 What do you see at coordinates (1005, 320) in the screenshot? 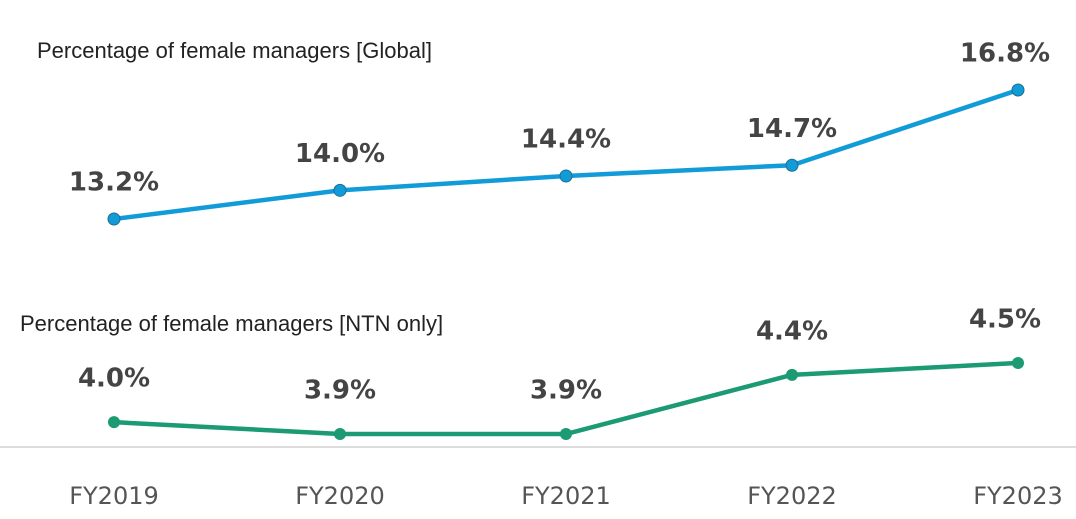
I see `value-label: 4.5%` at bounding box center [1005, 320].